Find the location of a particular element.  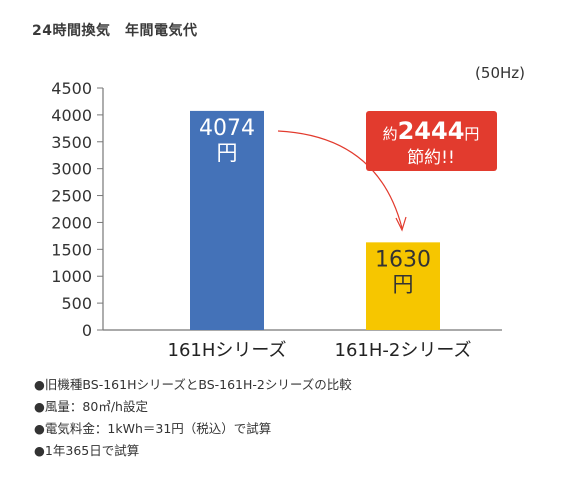

data-label-value: 4074 is located at coordinates (227, 128).